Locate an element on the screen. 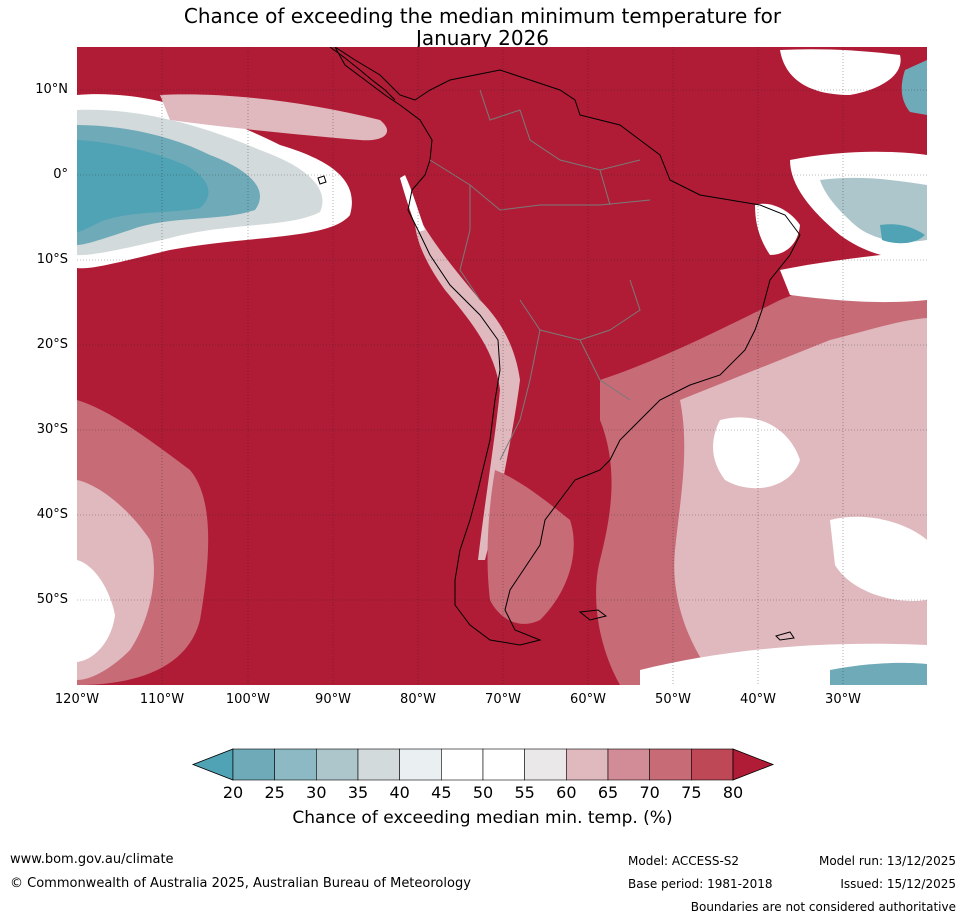 Image resolution: width=965 pixels, height=919 pixels. lat-label-40s: 40°S is located at coordinates (52, 514).